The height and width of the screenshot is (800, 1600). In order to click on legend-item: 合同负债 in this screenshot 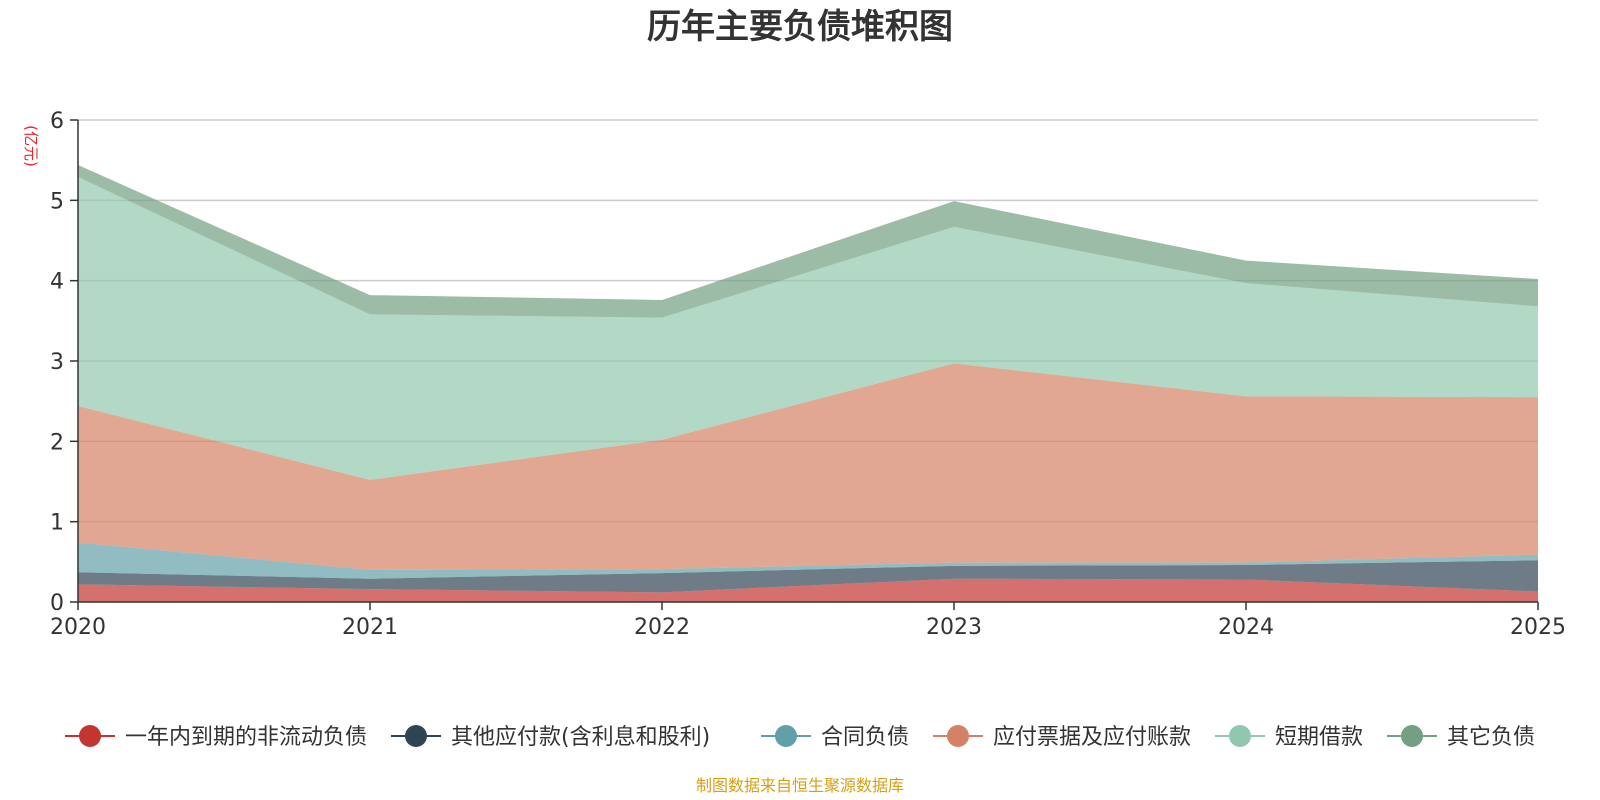, I will do `click(835, 737)`.